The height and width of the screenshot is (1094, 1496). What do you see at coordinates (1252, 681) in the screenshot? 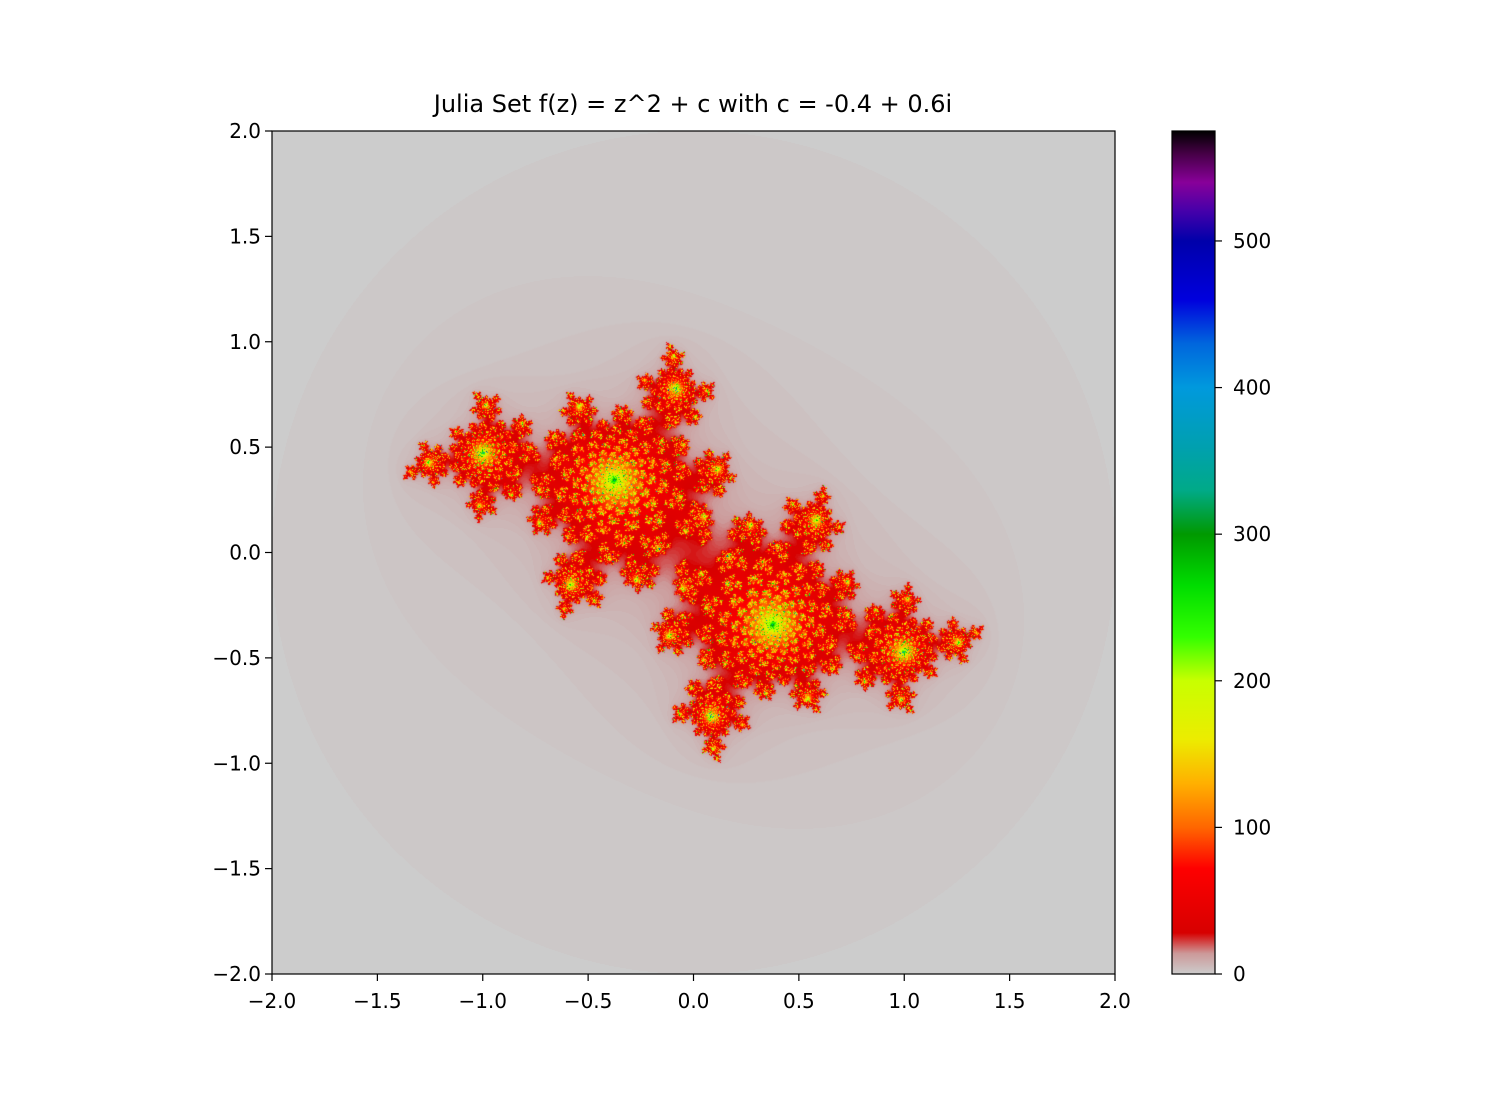
I see `colorbar-tick-label: 200` at bounding box center [1252, 681].